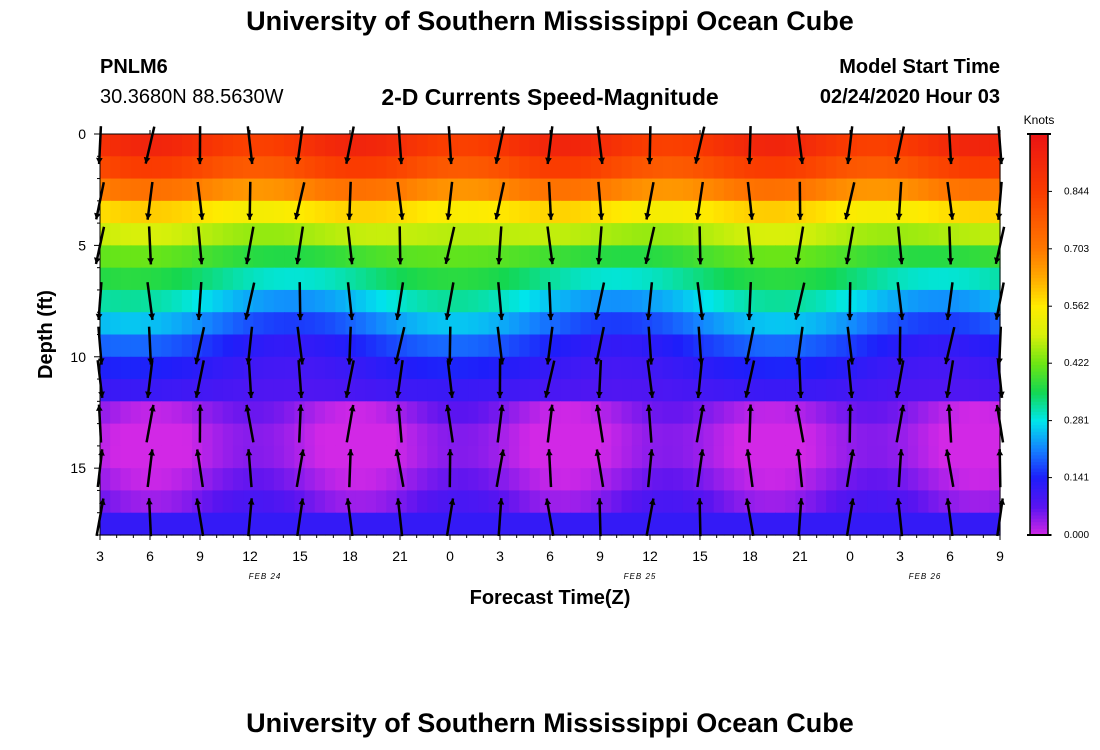 The image size is (1100, 750). Describe the element at coordinates (909, 97) in the screenshot. I see `model-start-value: 02/24/2020 Hour 03` at that location.